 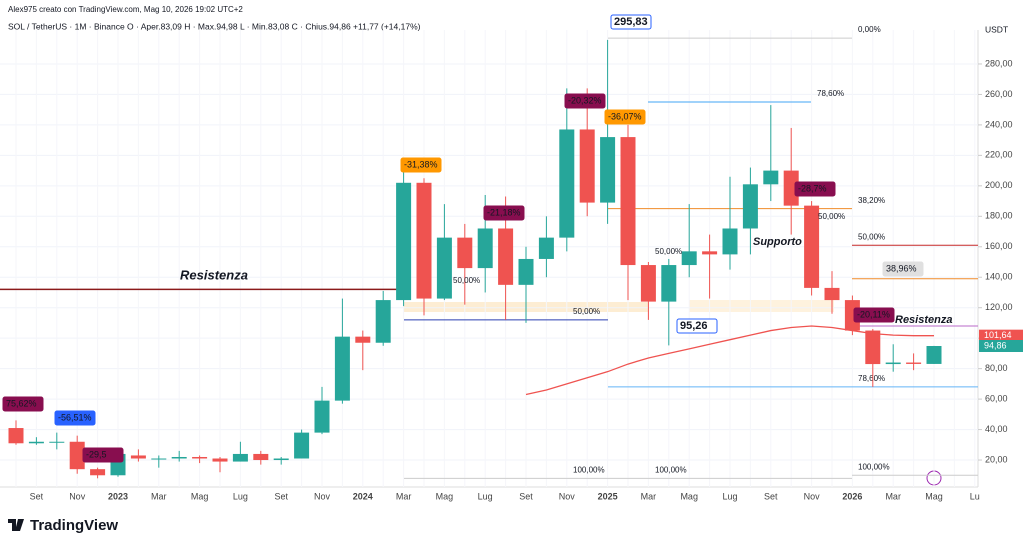 I want to click on price-label: 94,86, so click(x=995, y=345).